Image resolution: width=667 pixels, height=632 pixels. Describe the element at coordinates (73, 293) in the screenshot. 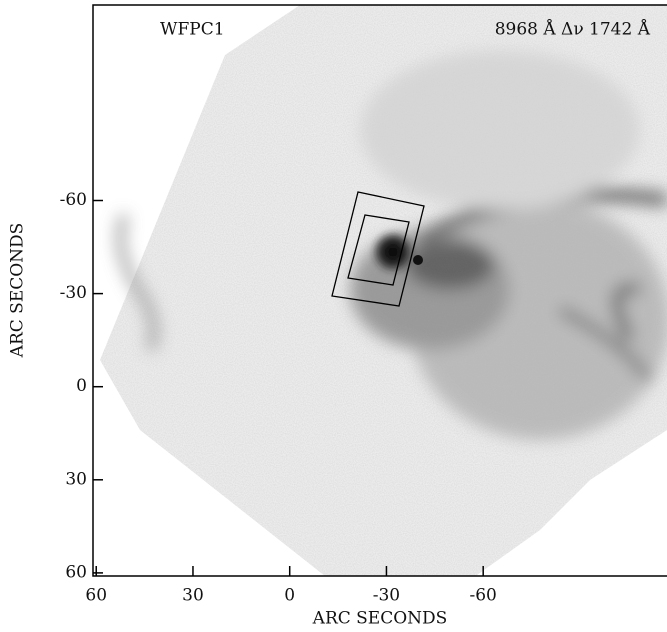

I see `y-tick-label: -30` at that location.